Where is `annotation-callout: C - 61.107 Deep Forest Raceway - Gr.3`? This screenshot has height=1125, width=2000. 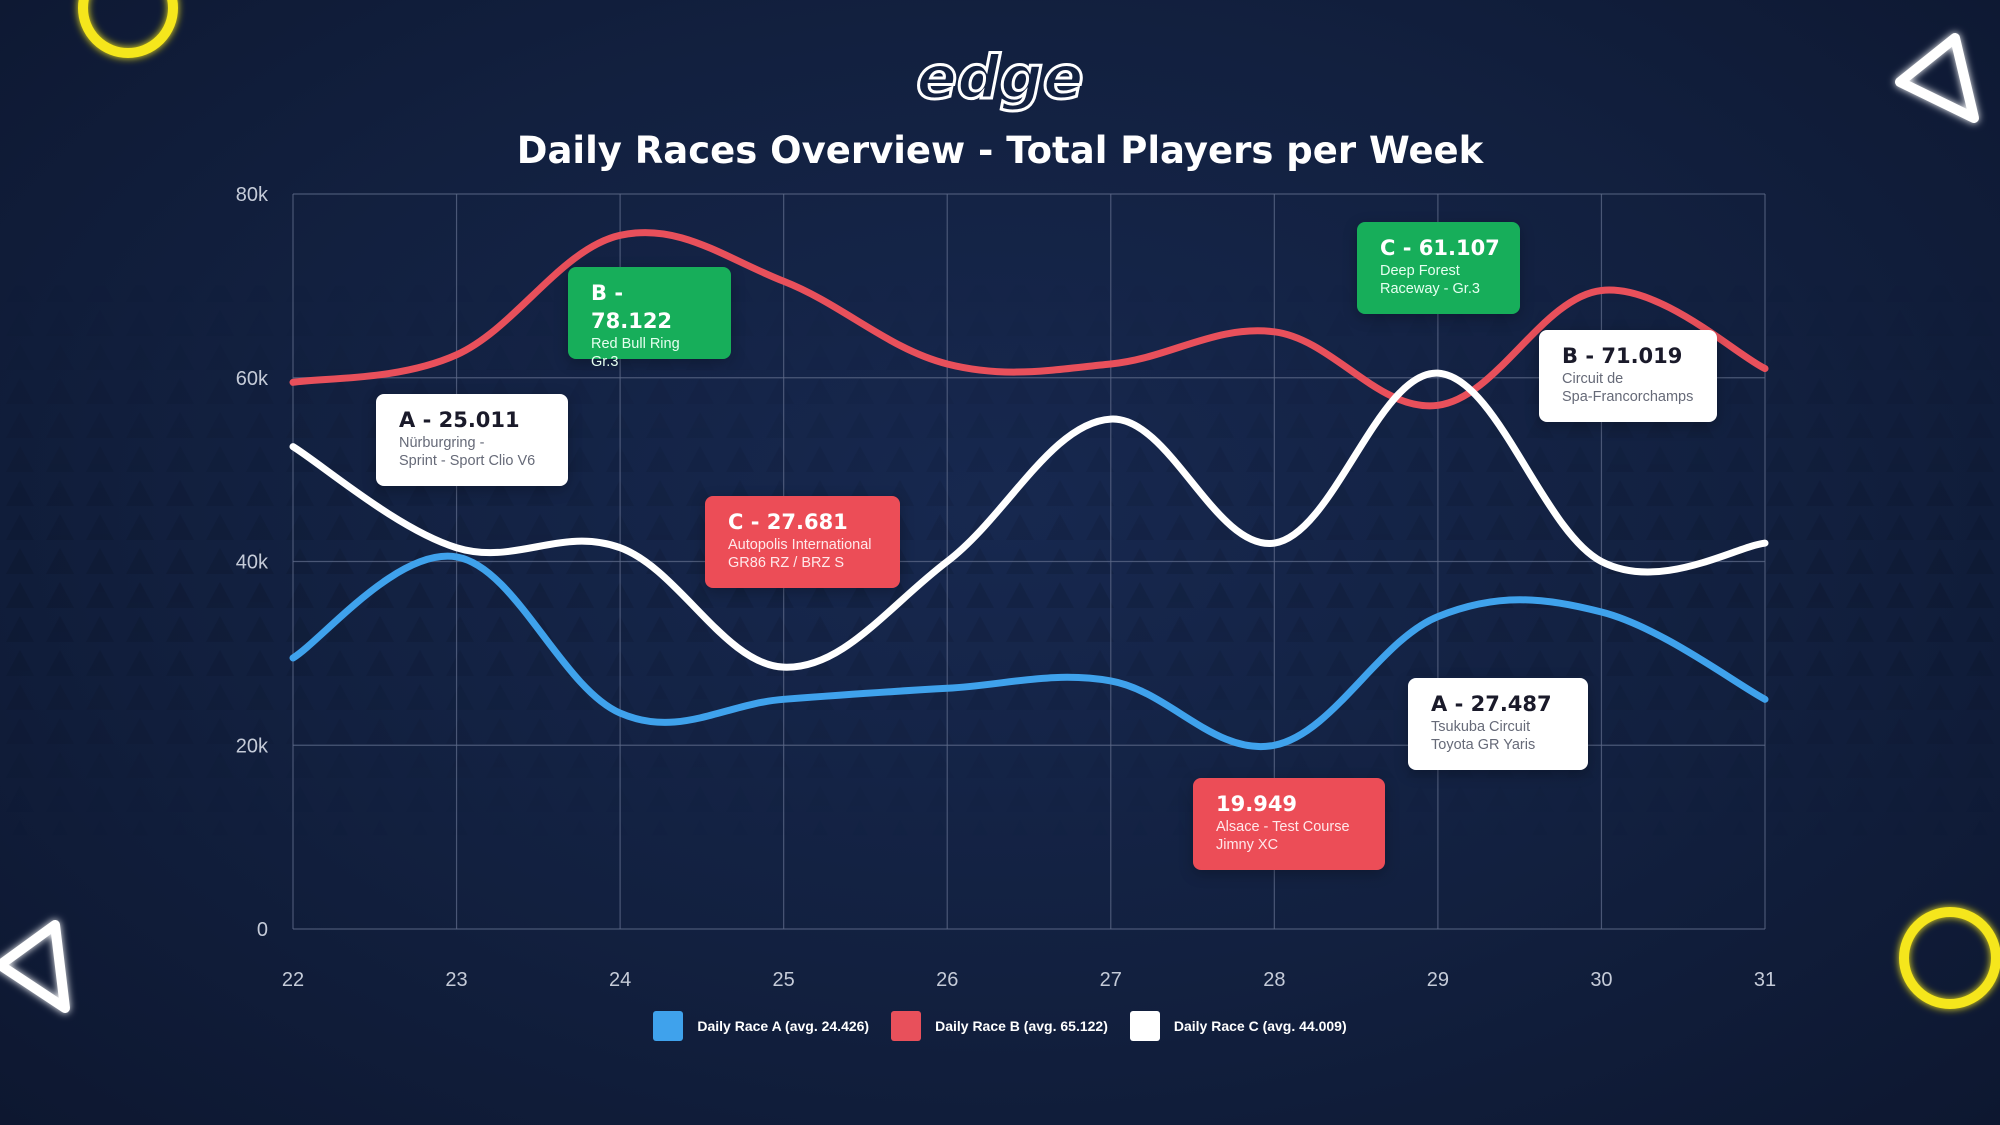 annotation-callout: C - 61.107 Deep Forest Raceway - Gr.3 is located at coordinates (1438, 268).